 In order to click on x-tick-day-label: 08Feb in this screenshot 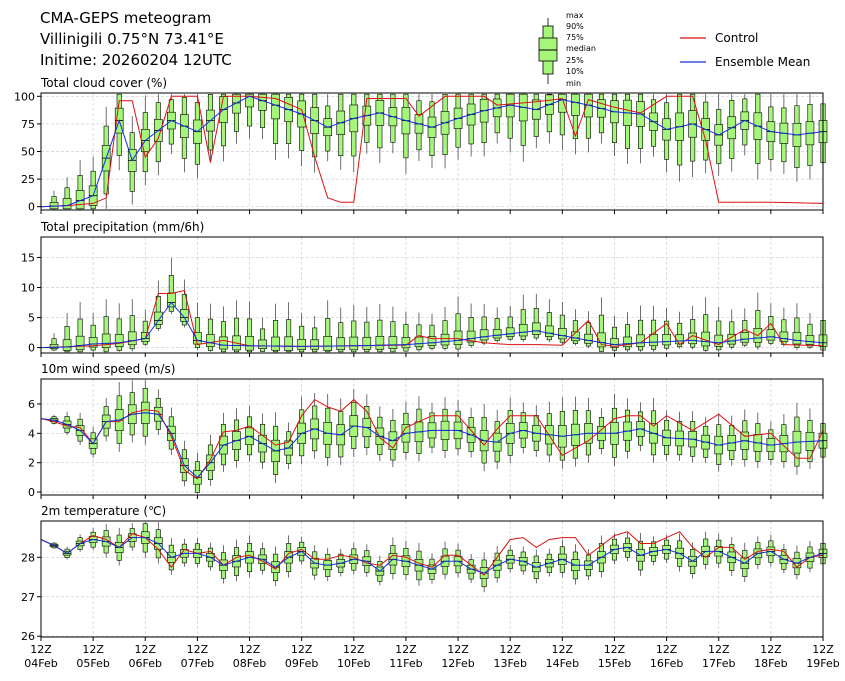, I will do `click(249, 663)`.